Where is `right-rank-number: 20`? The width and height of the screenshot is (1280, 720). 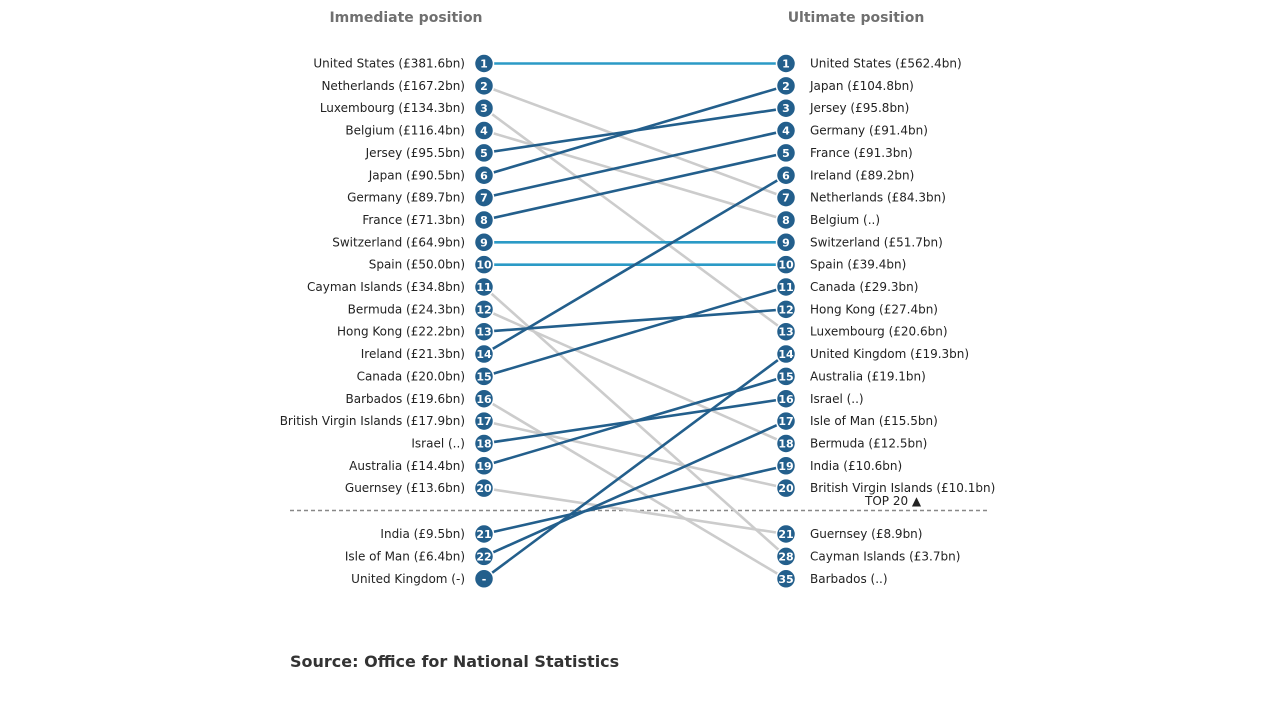
right-rank-number: 20 is located at coordinates (786, 488).